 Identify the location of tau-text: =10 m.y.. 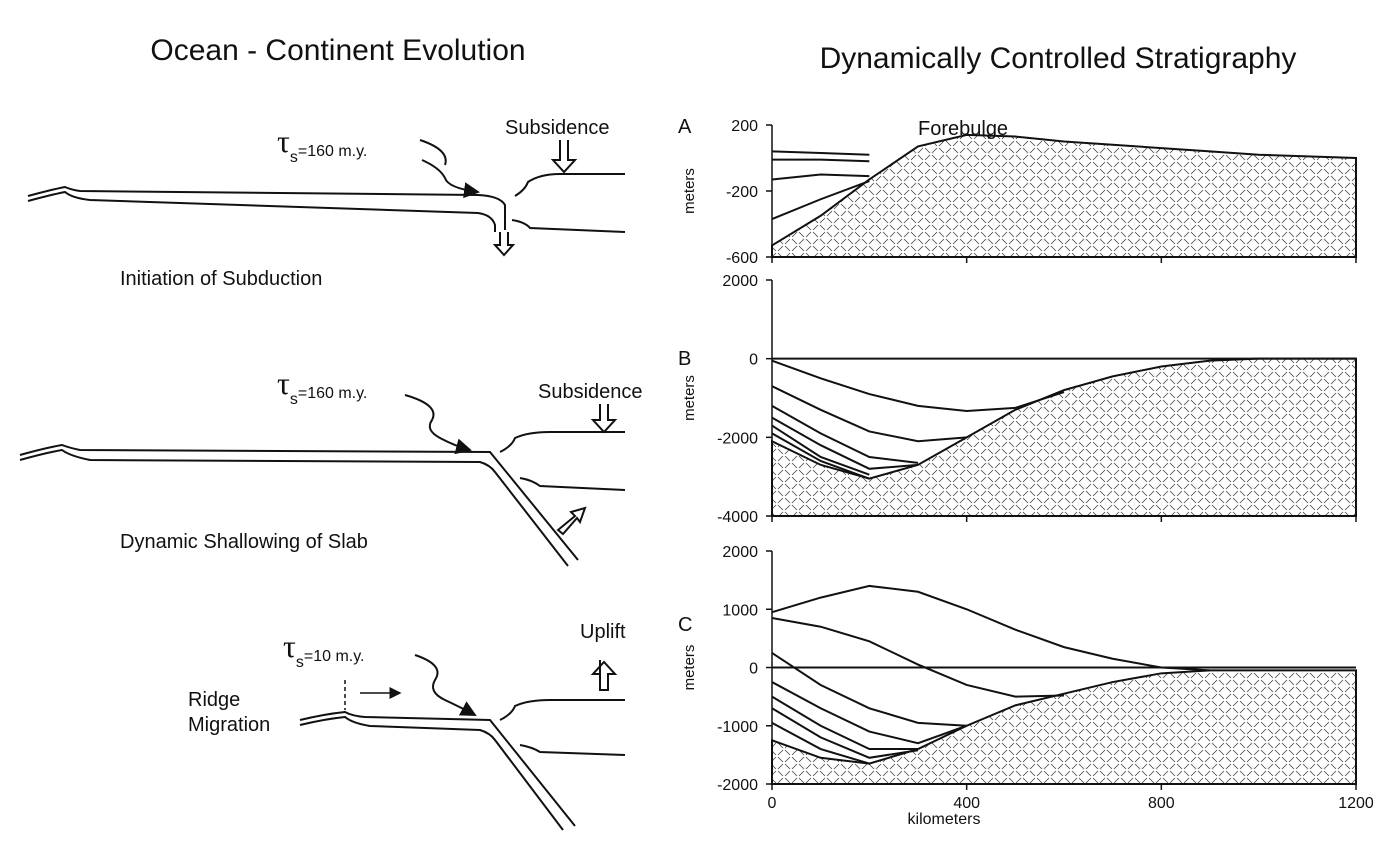
(334, 656).